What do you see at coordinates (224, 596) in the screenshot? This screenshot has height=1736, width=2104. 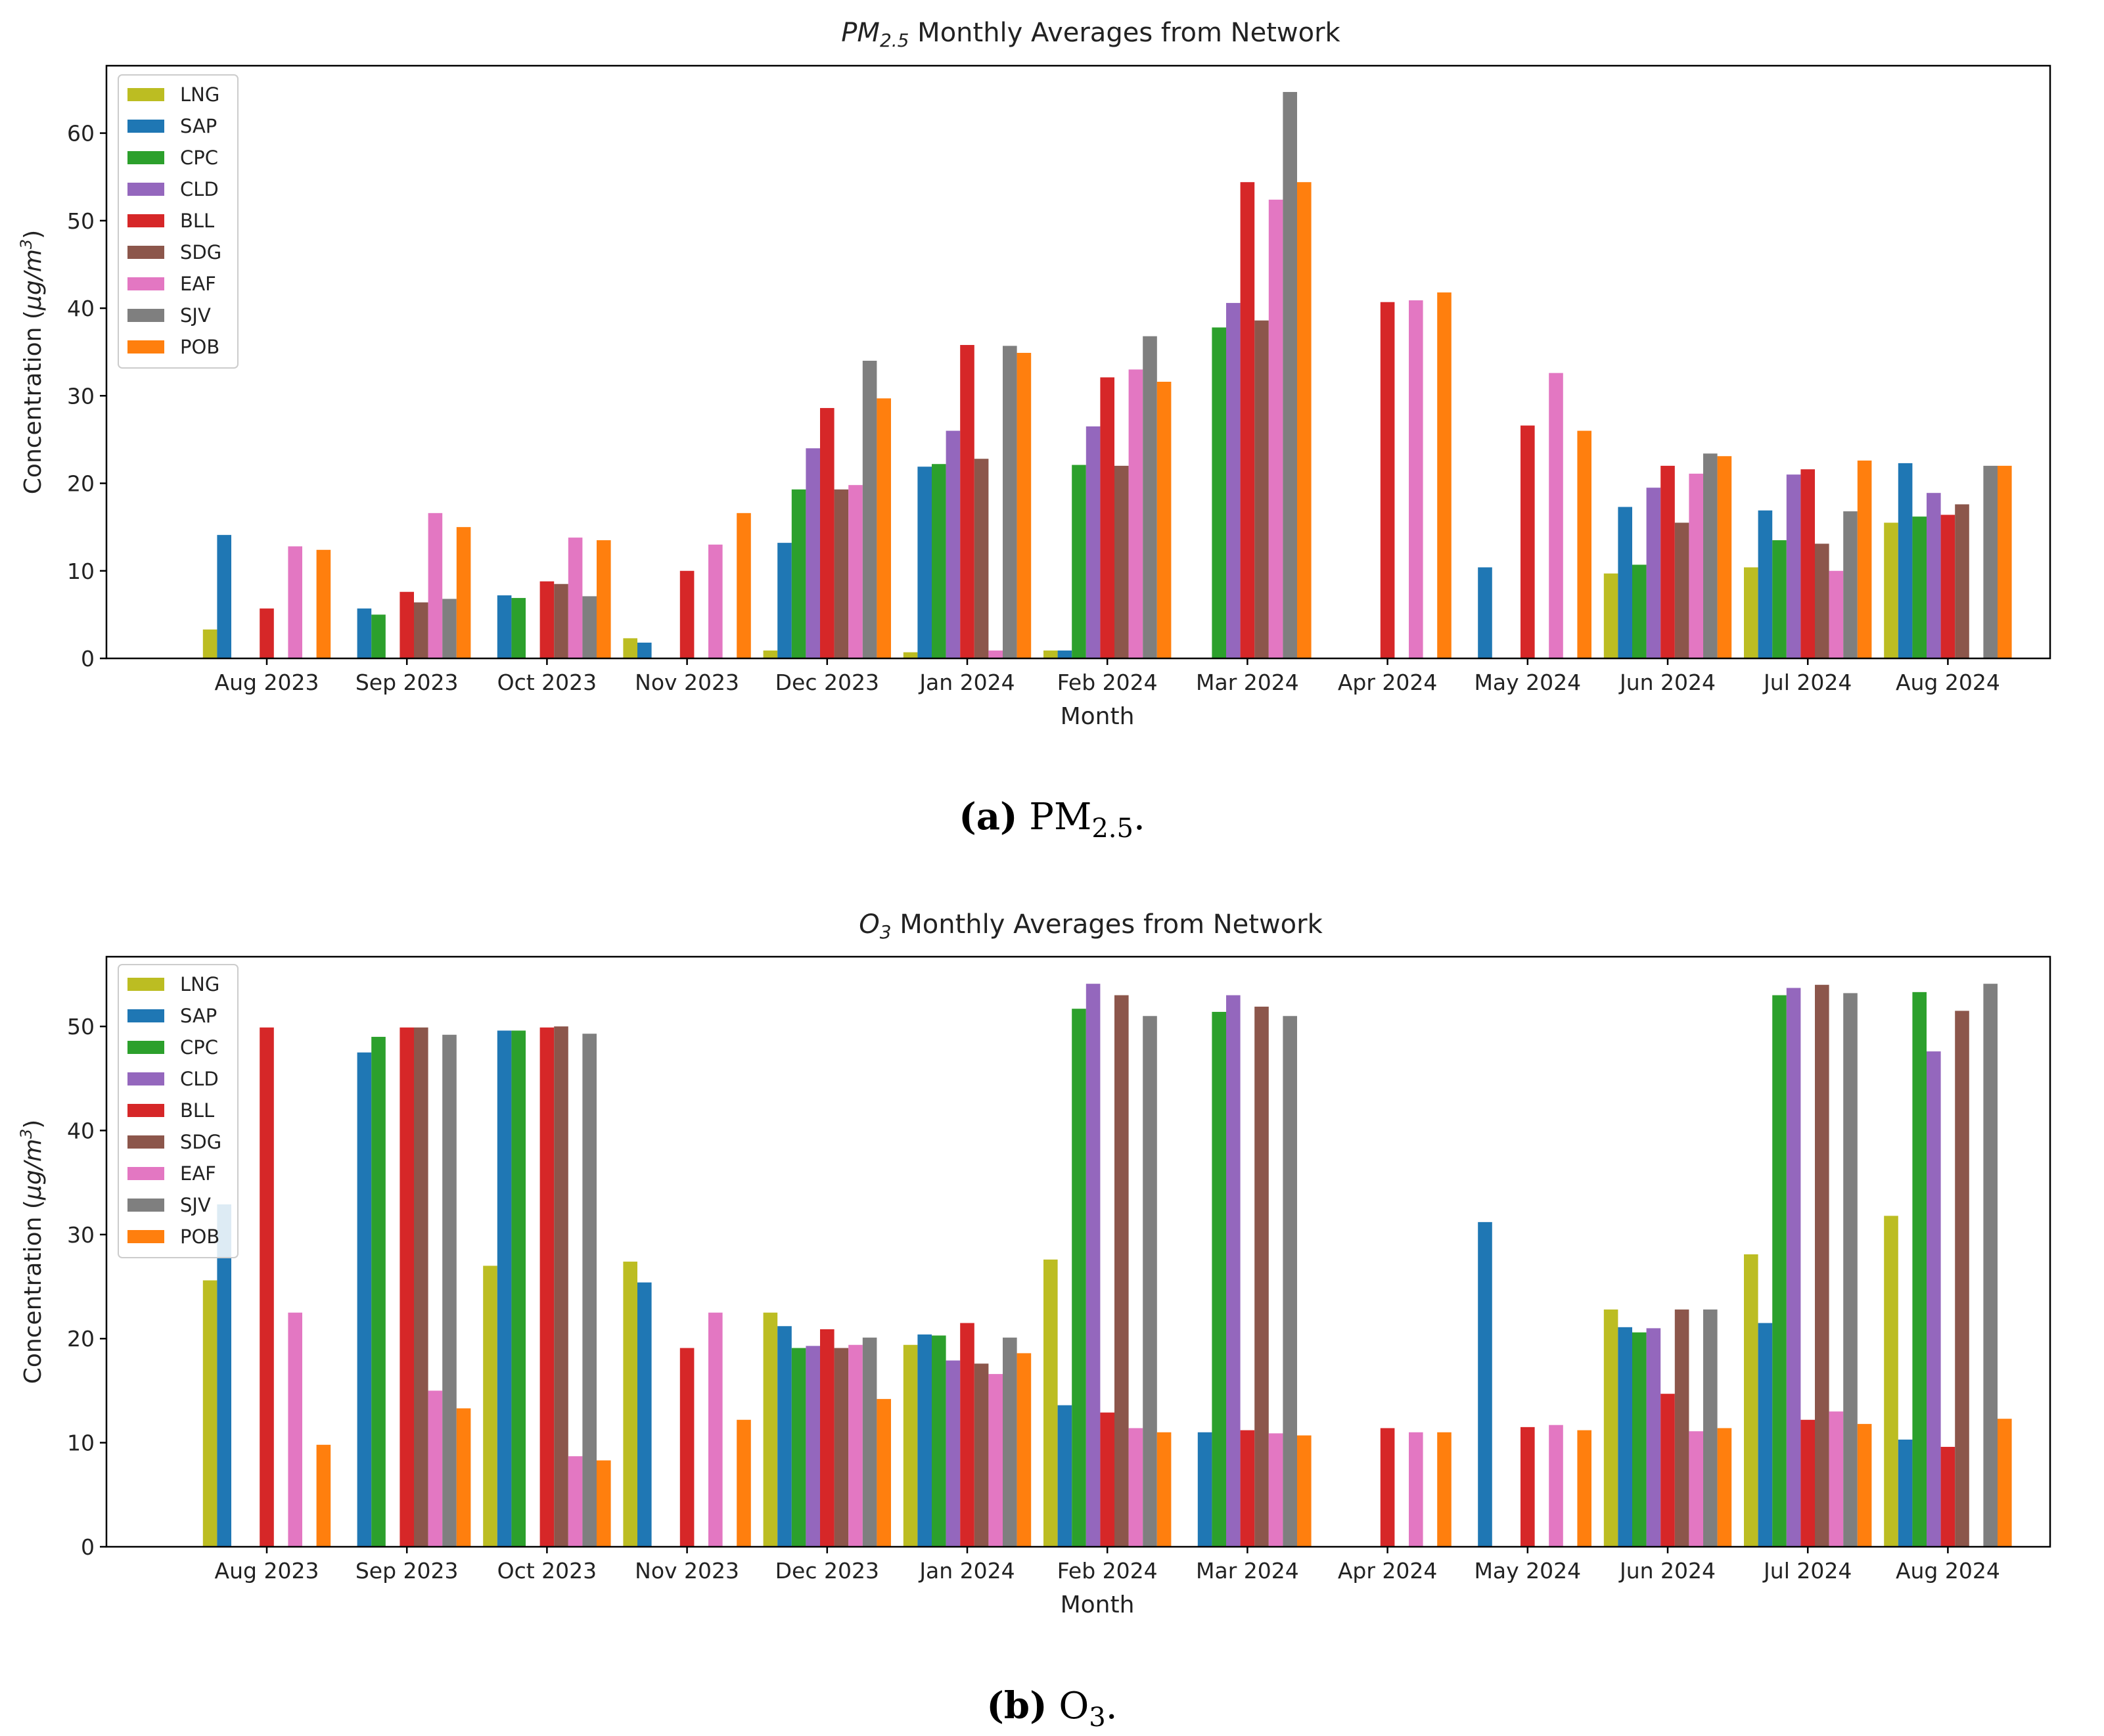 I see `bar-sap-aug-2023` at bounding box center [224, 596].